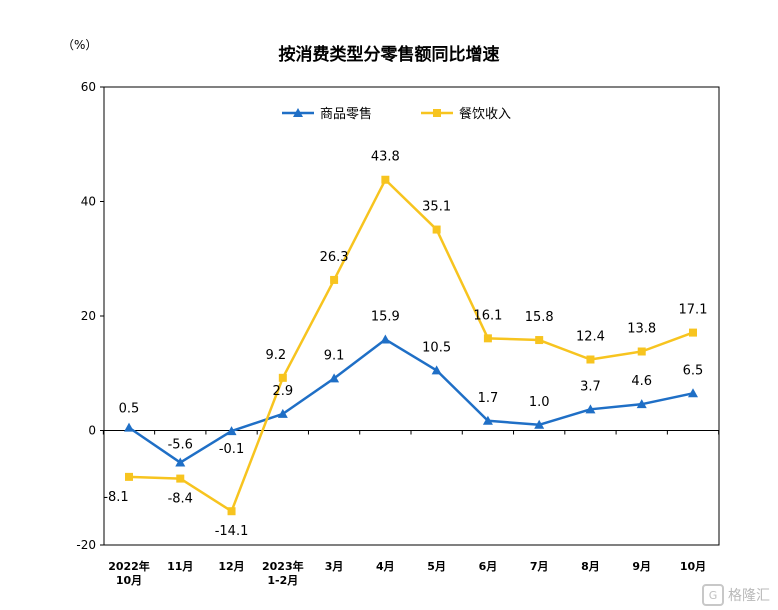 This screenshot has width=778, height=610. What do you see at coordinates (180, 566) in the screenshot?
I see `x-tick-label: 11月` at bounding box center [180, 566].